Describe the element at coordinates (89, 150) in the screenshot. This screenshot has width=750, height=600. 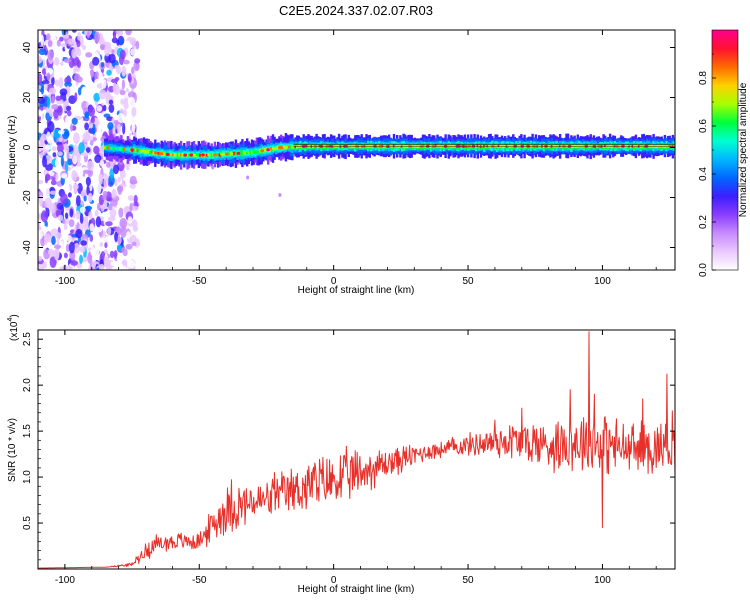
I see `spectrogram-noise-cells` at that location.